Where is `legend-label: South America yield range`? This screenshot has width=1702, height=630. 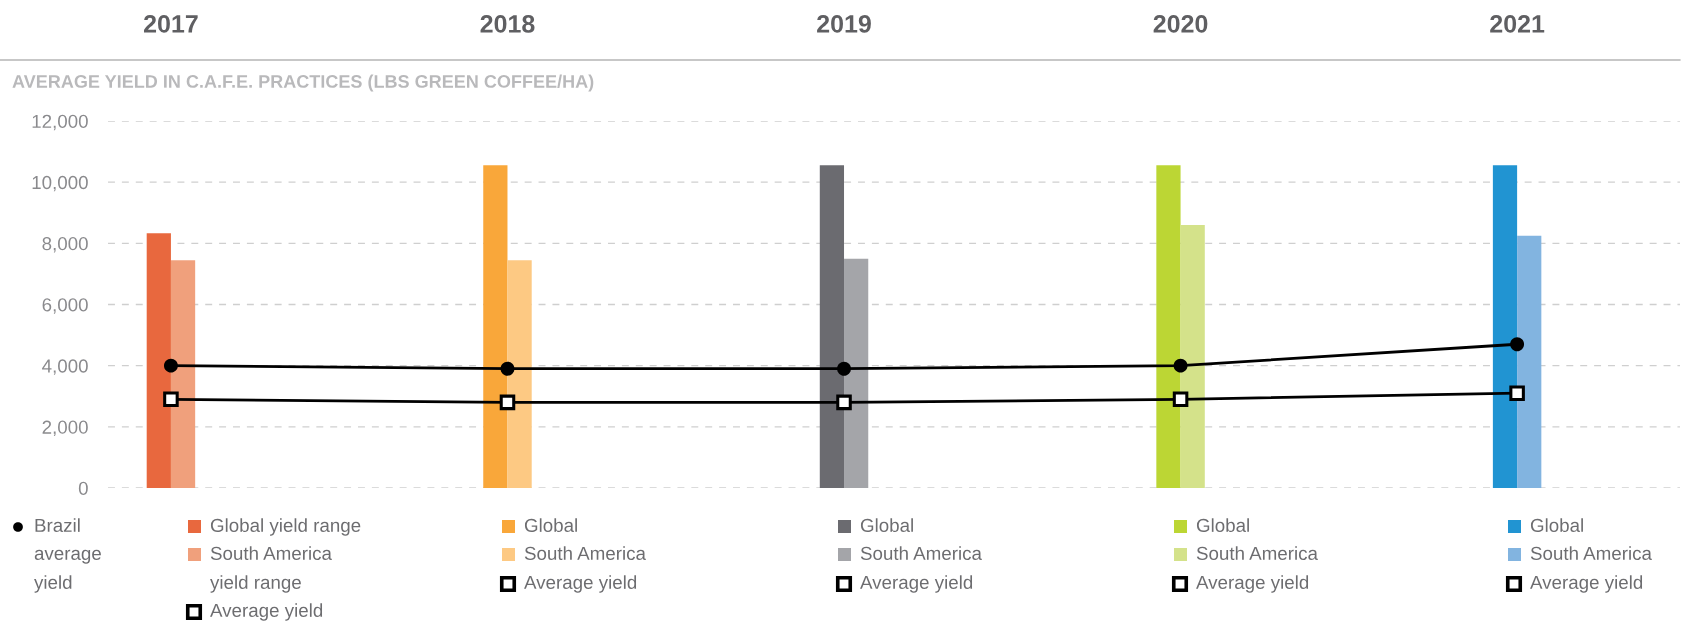 legend-label: South America yield range is located at coordinates (271, 569).